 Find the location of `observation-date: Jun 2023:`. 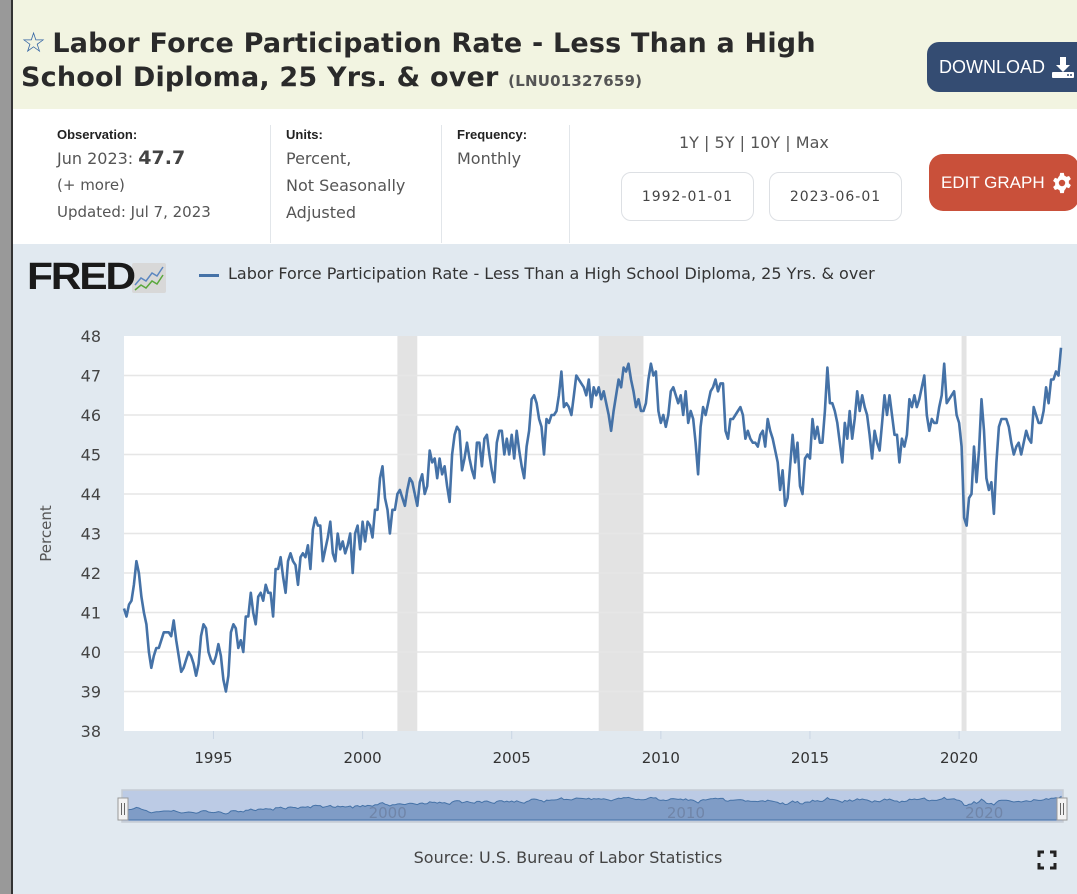

observation-date: Jun 2023: is located at coordinates (95, 158).